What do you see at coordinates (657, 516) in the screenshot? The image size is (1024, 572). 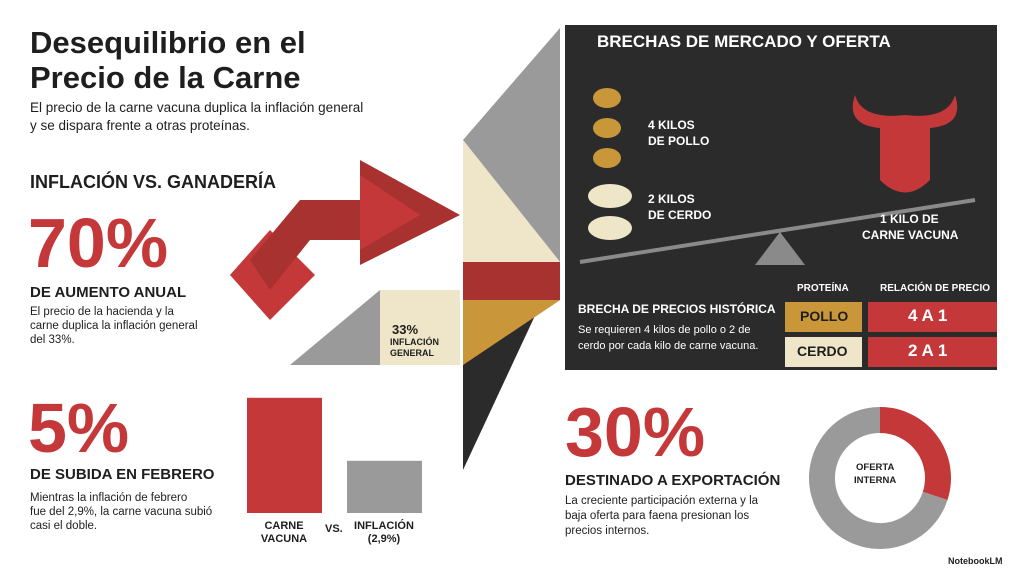 I see `body: baja oferta para faena presionan los` at bounding box center [657, 516].